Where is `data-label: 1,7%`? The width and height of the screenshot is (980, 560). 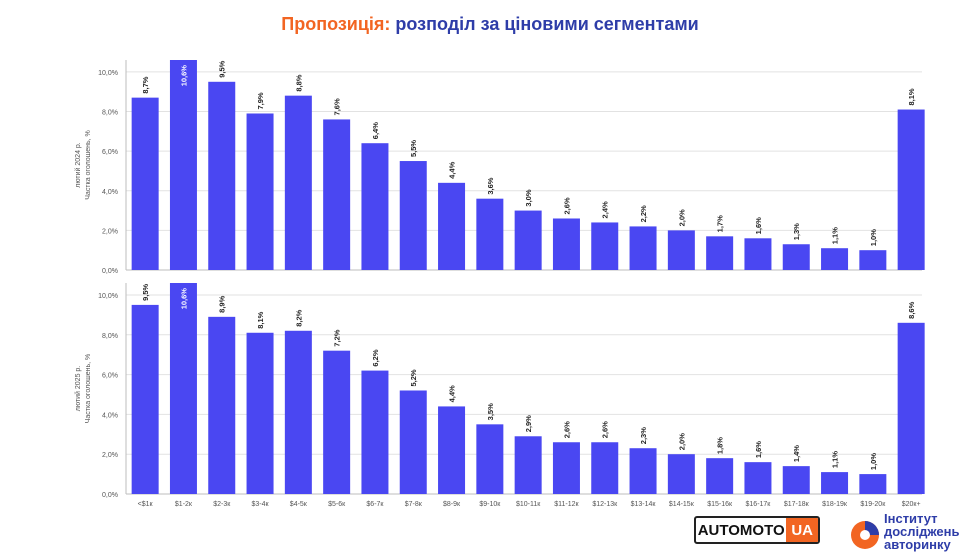
data-label: 1,7% is located at coordinates (720, 223).